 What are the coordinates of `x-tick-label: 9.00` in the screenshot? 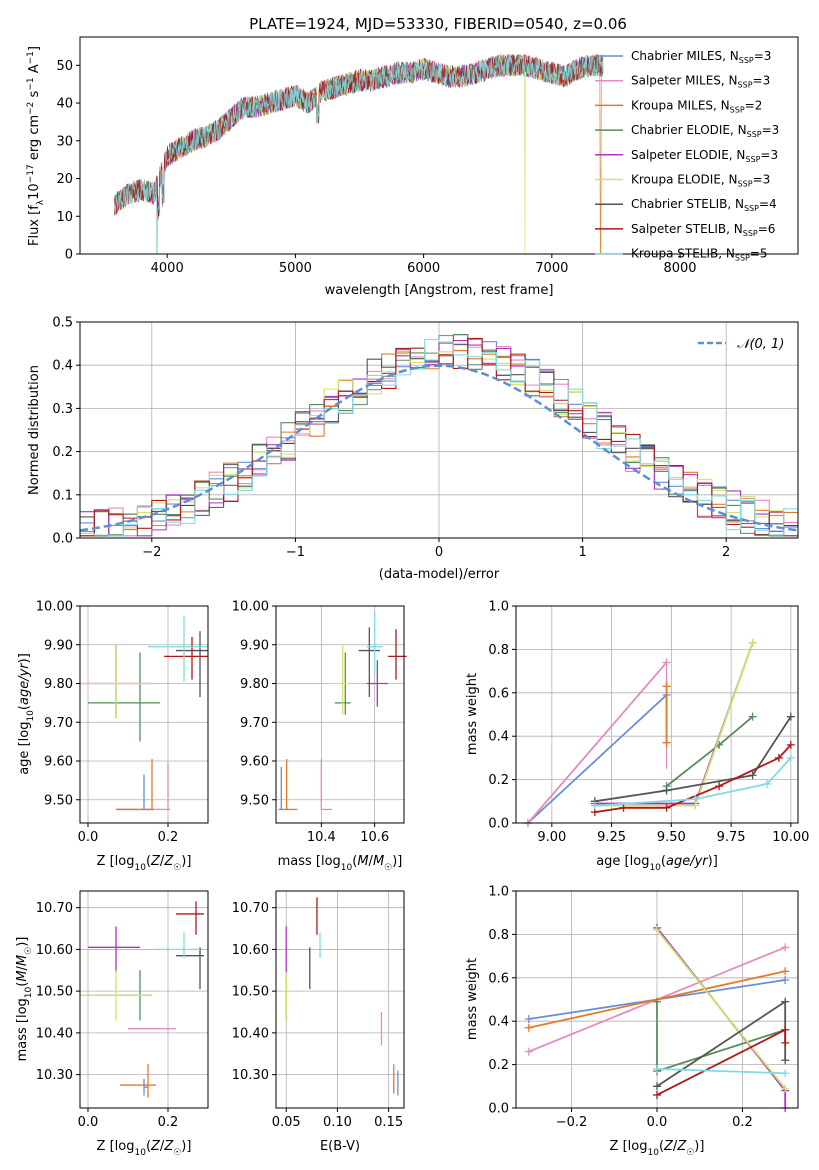 It's located at (551, 837).